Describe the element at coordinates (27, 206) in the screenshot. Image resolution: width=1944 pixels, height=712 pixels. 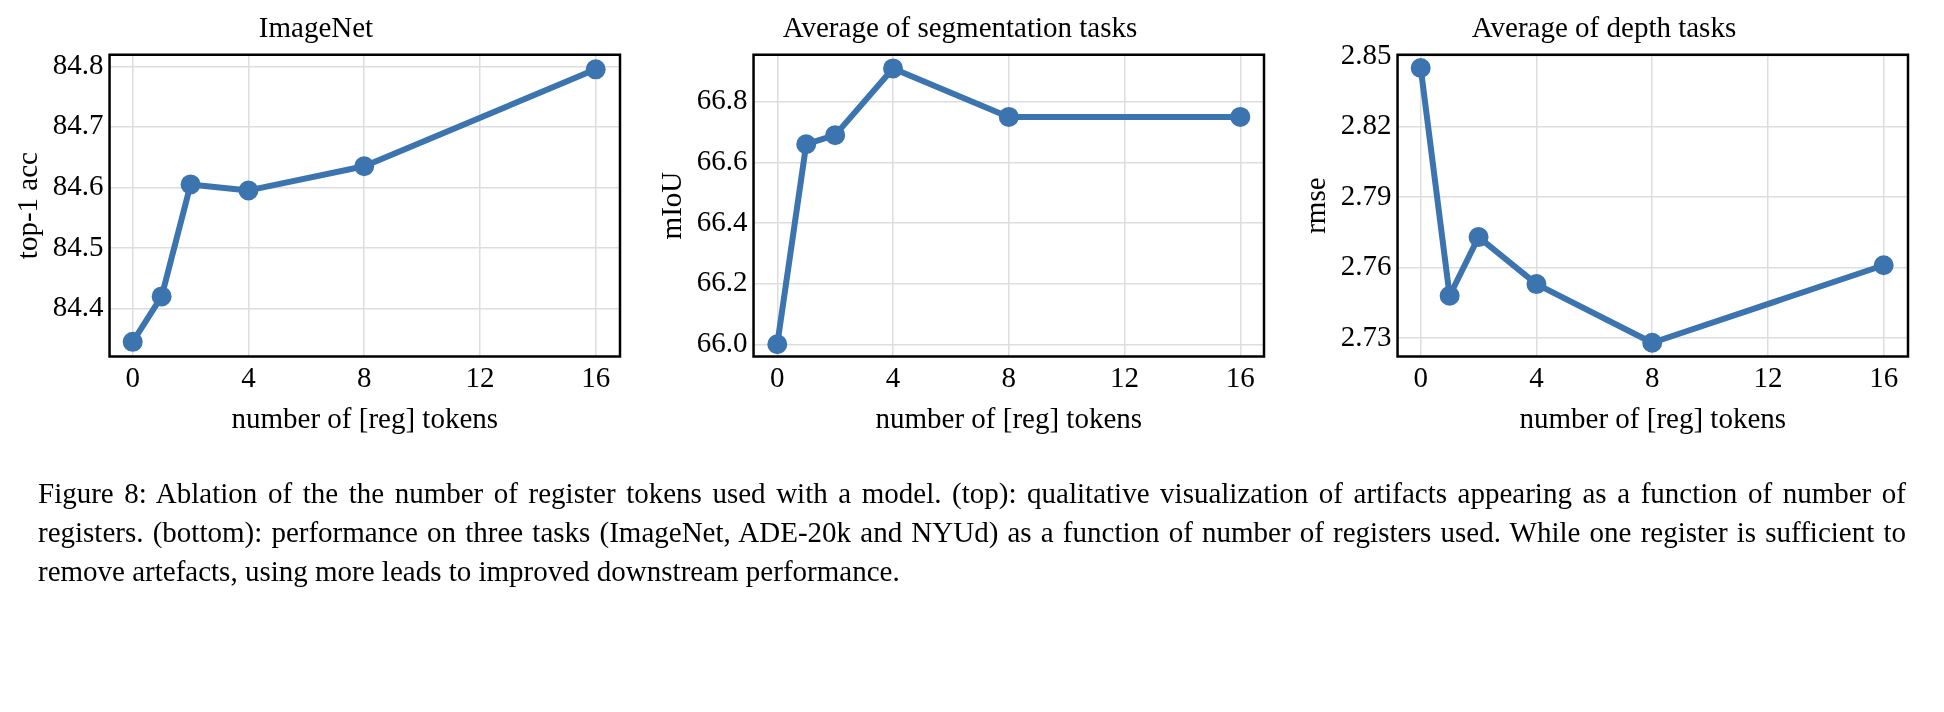
I see `y-axis-title: top-1 acc` at that location.